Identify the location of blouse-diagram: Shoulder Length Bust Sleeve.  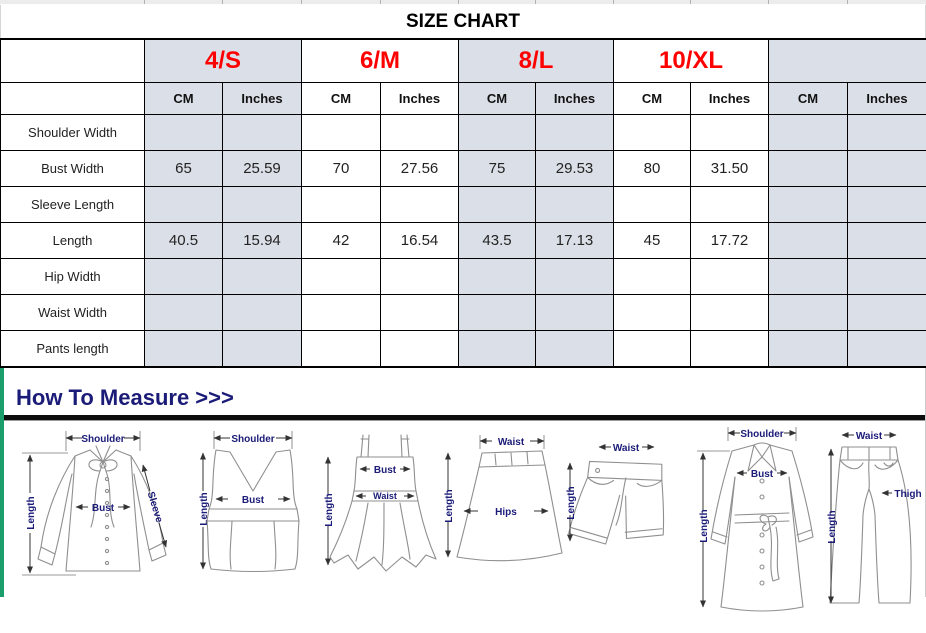
(95, 503).